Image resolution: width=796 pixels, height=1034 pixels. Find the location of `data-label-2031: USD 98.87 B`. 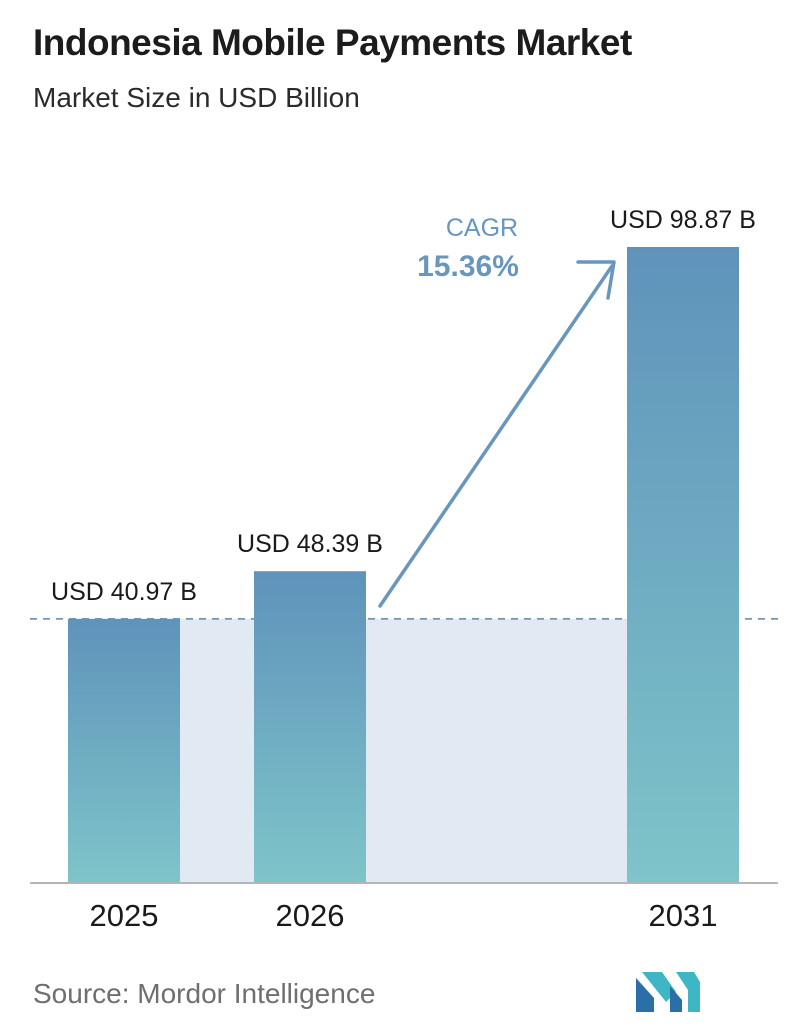

data-label-2031: USD 98.87 B is located at coordinates (683, 220).